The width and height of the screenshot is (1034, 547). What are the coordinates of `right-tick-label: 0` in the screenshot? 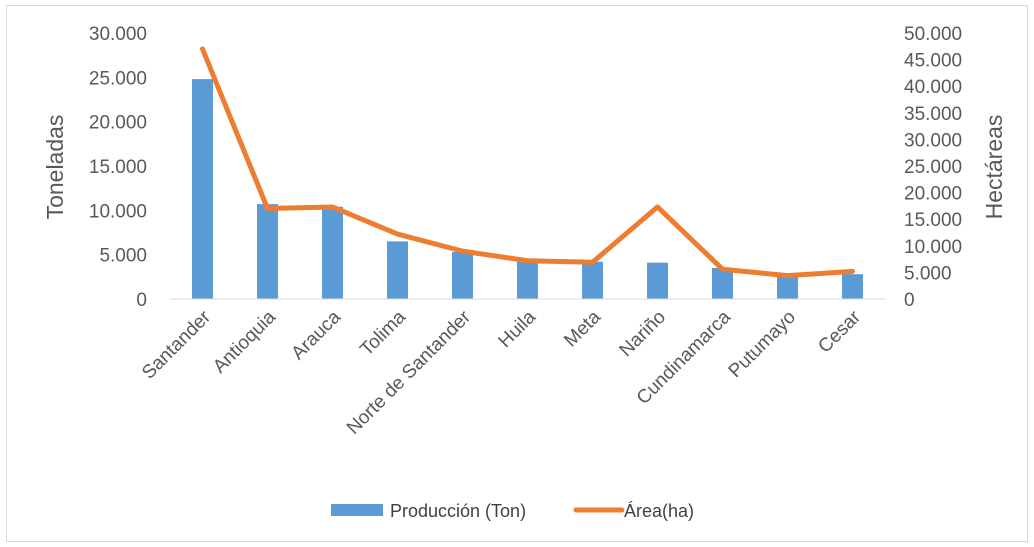 It's located at (909, 300).